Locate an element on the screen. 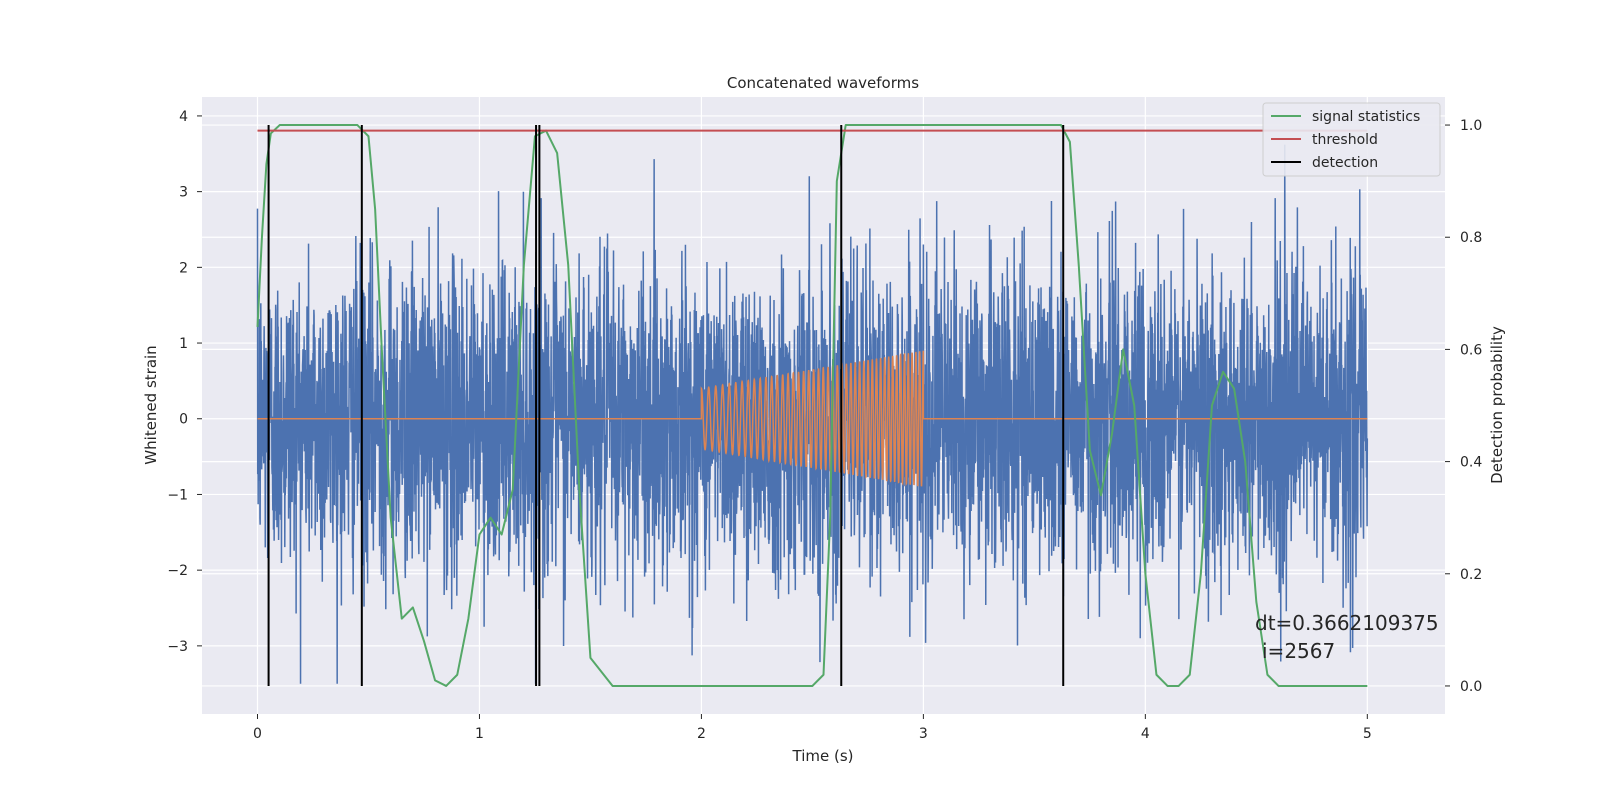 This screenshot has height=800, width=1600. x-tick-label-4: 4 is located at coordinates (1145, 734).